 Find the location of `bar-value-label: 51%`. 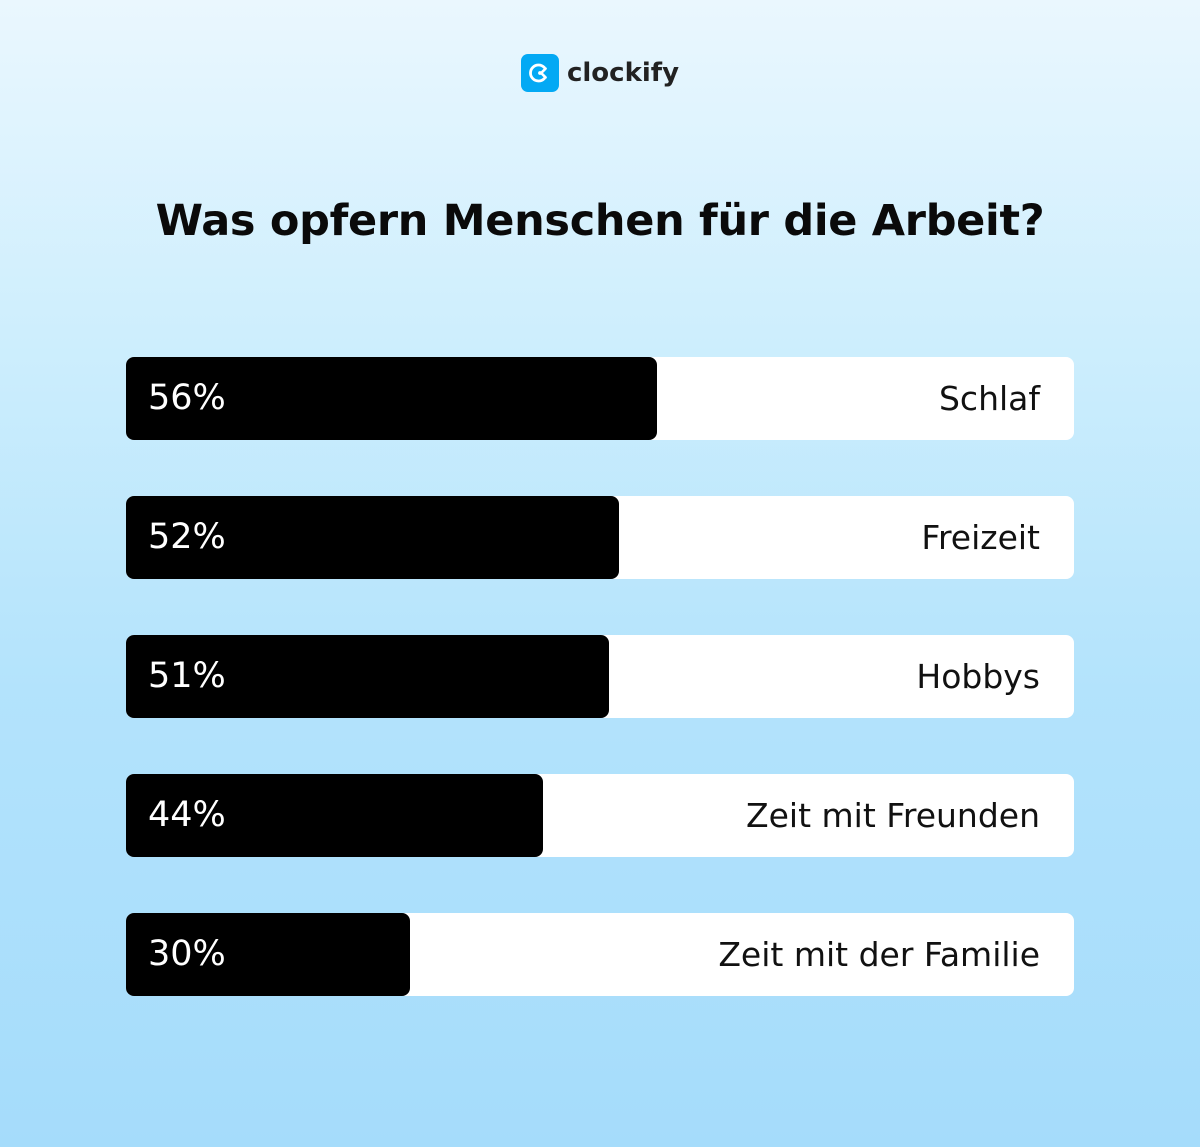

bar-value-label: 51% is located at coordinates (187, 676).